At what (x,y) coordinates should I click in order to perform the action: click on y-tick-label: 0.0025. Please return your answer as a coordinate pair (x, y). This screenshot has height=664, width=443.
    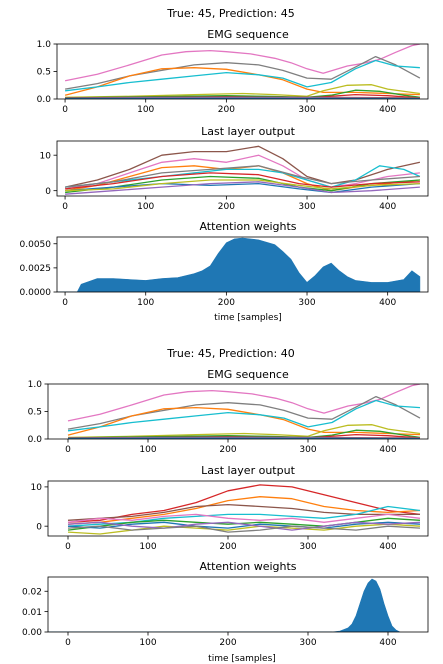
    Looking at the image, I should click on (36, 269).